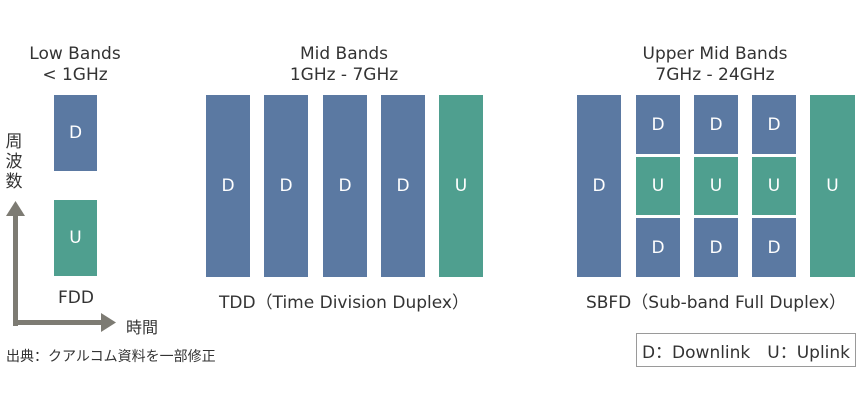 The image size is (860, 400). I want to click on mid-band-downlink-block-1: D, so click(228, 186).